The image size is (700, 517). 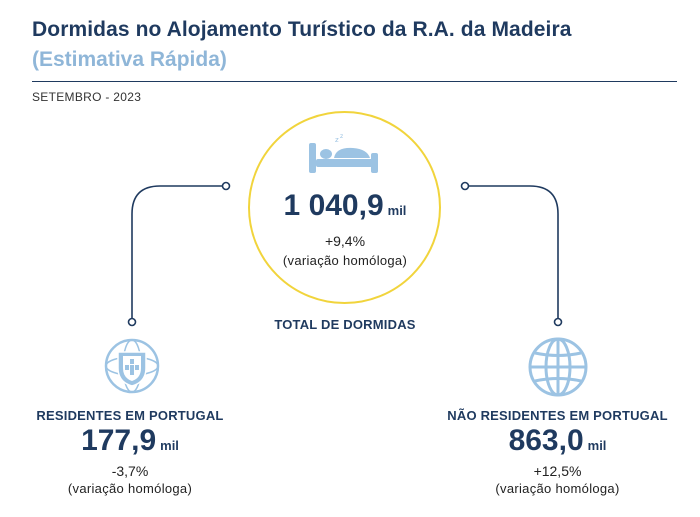 I want to click on title-divider, so click(x=354, y=81).